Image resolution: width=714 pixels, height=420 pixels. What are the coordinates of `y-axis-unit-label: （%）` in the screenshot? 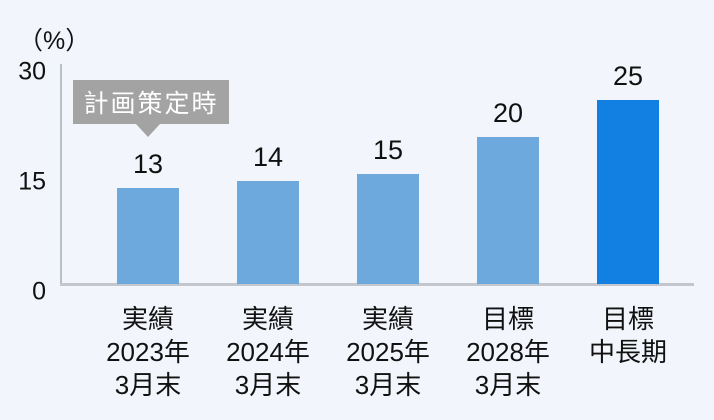 It's located at (54, 41).